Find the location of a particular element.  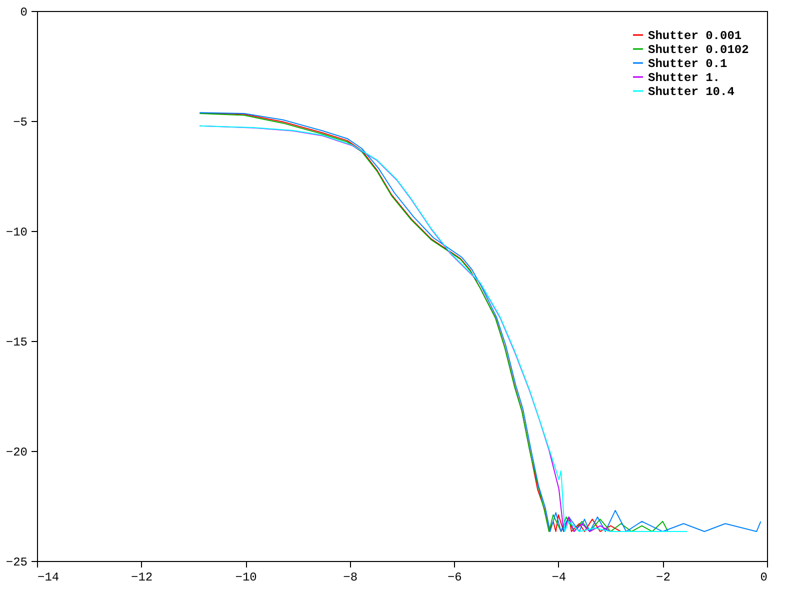

x-tick-label: −8 is located at coordinates (350, 577).